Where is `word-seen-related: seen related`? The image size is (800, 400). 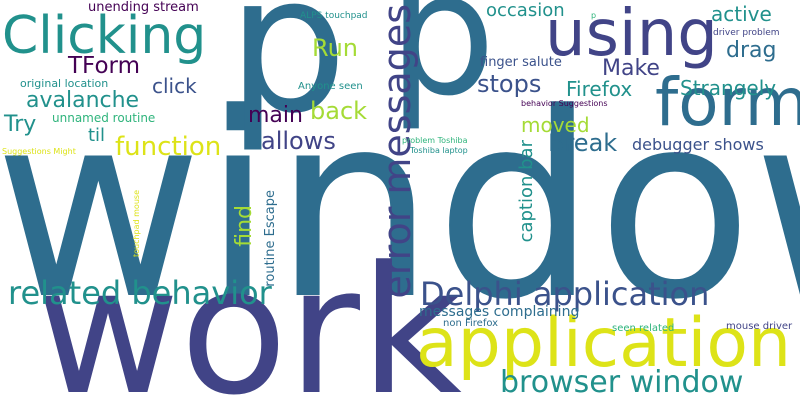
word-seen-related: seen related is located at coordinates (643, 328).